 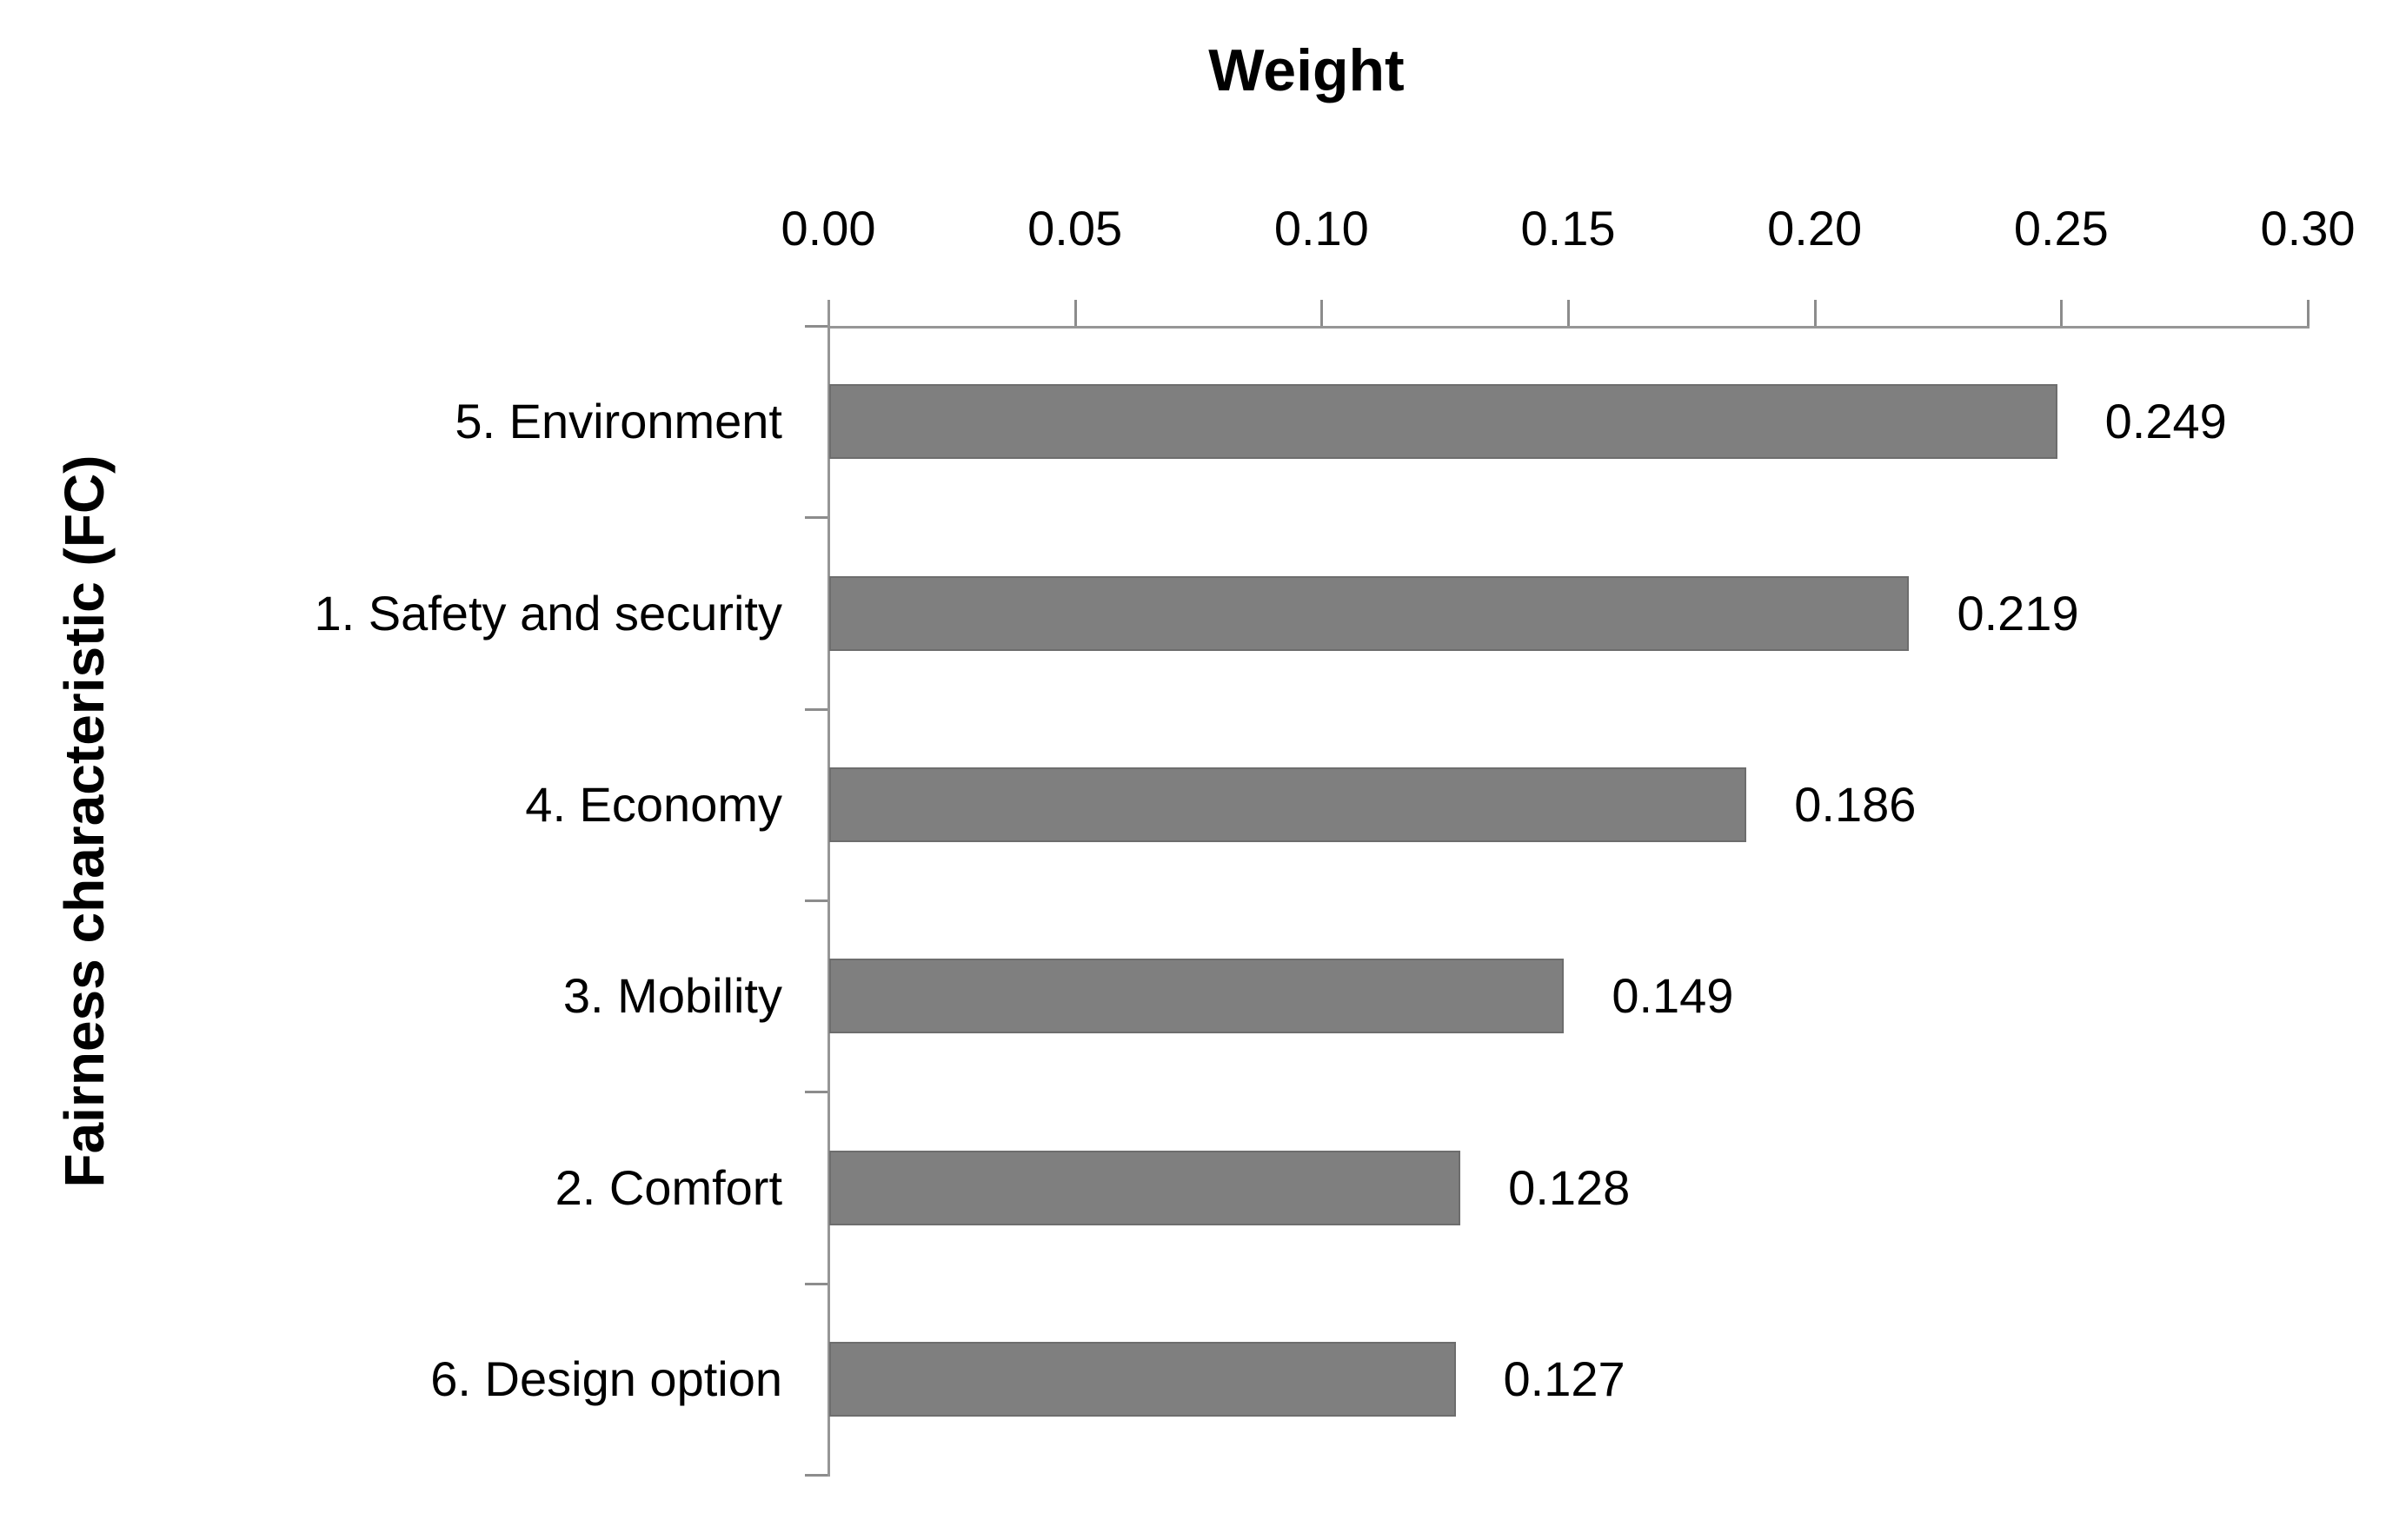 I want to click on x-axis-tick-label: 0.20, so click(x=1815, y=228).